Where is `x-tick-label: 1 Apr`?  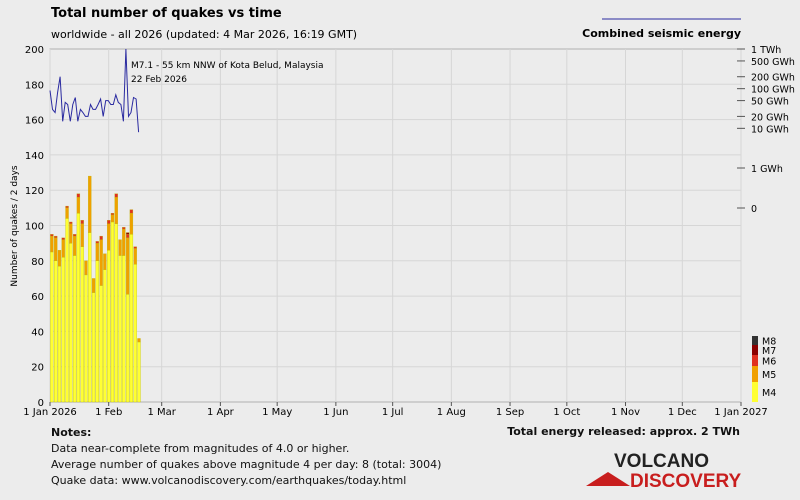 x-tick-label: 1 Apr is located at coordinates (221, 412).